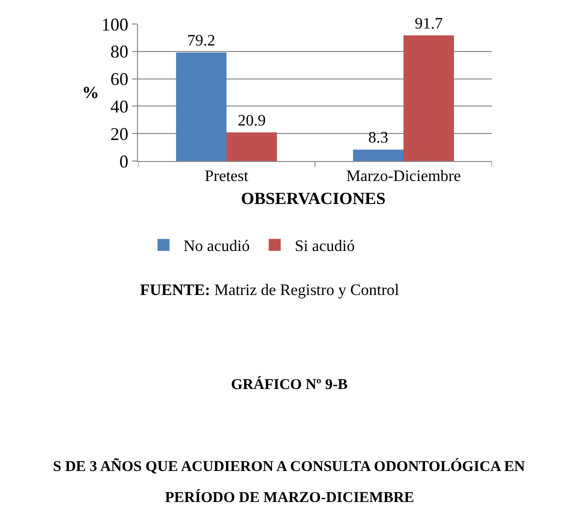 Image resolution: width=579 pixels, height=528 pixels. Describe the element at coordinates (119, 52) in the screenshot. I see `y-tick-label: 80` at that location.